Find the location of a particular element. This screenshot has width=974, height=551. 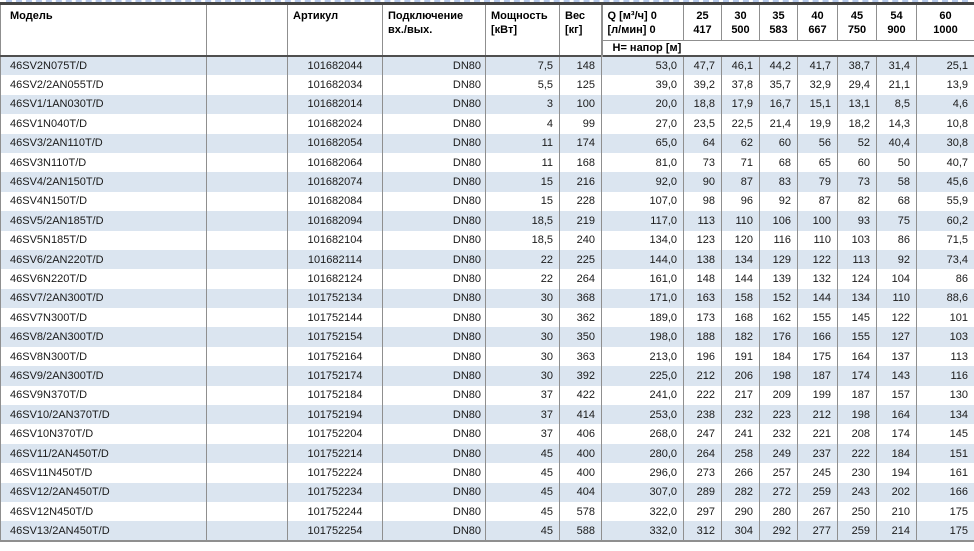

head-q40-cell: 65 is located at coordinates (817, 162).